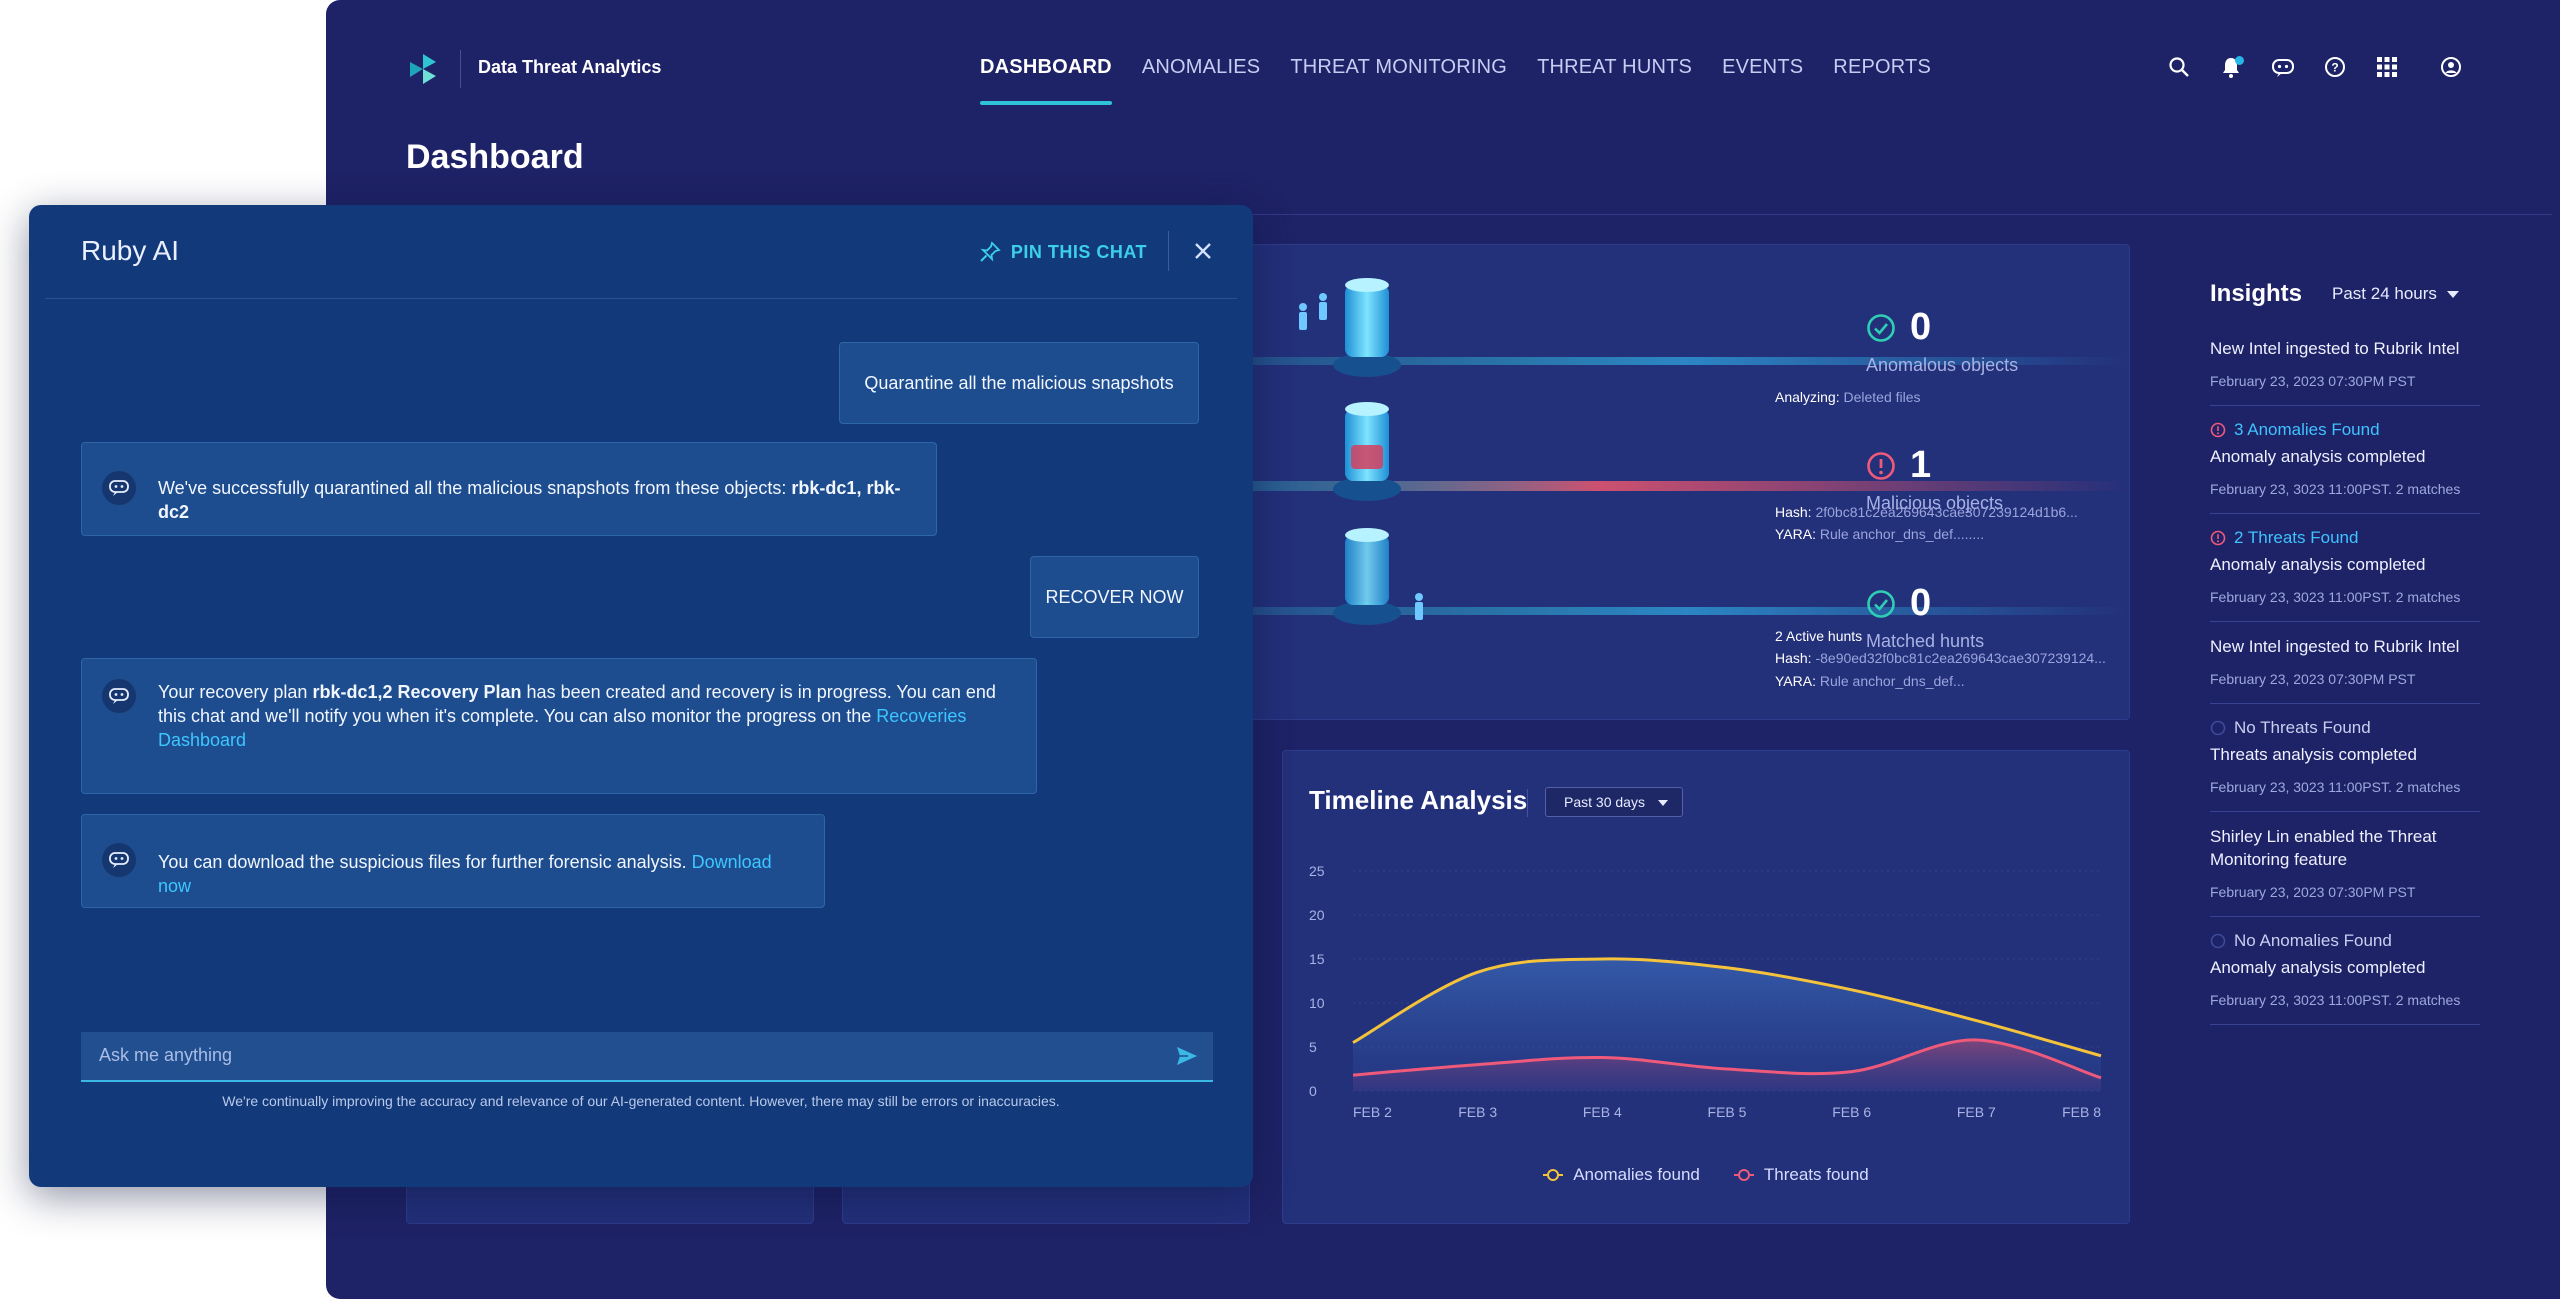  I want to click on hunts-hash-label: Hash:, so click(1793, 658).